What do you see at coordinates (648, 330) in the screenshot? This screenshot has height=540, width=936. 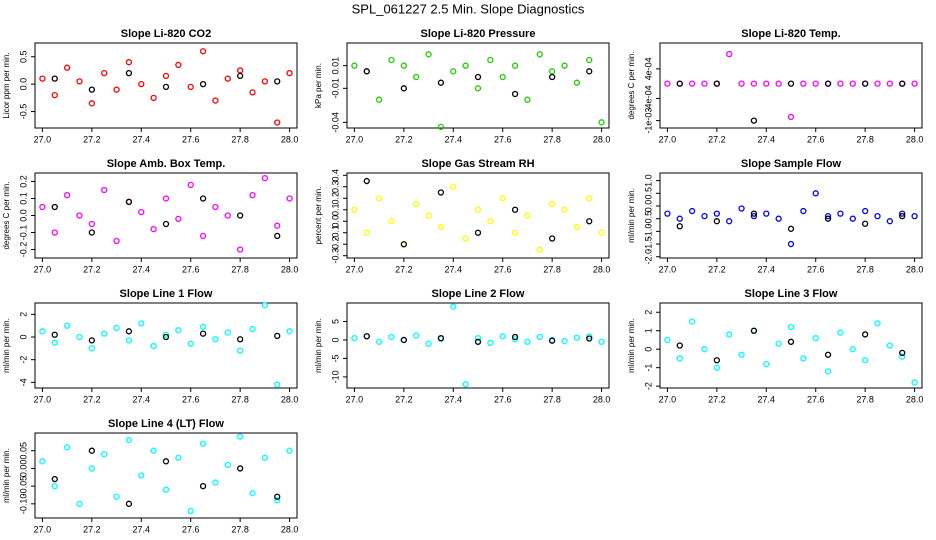 I see `y-tick-label: 1` at bounding box center [648, 330].